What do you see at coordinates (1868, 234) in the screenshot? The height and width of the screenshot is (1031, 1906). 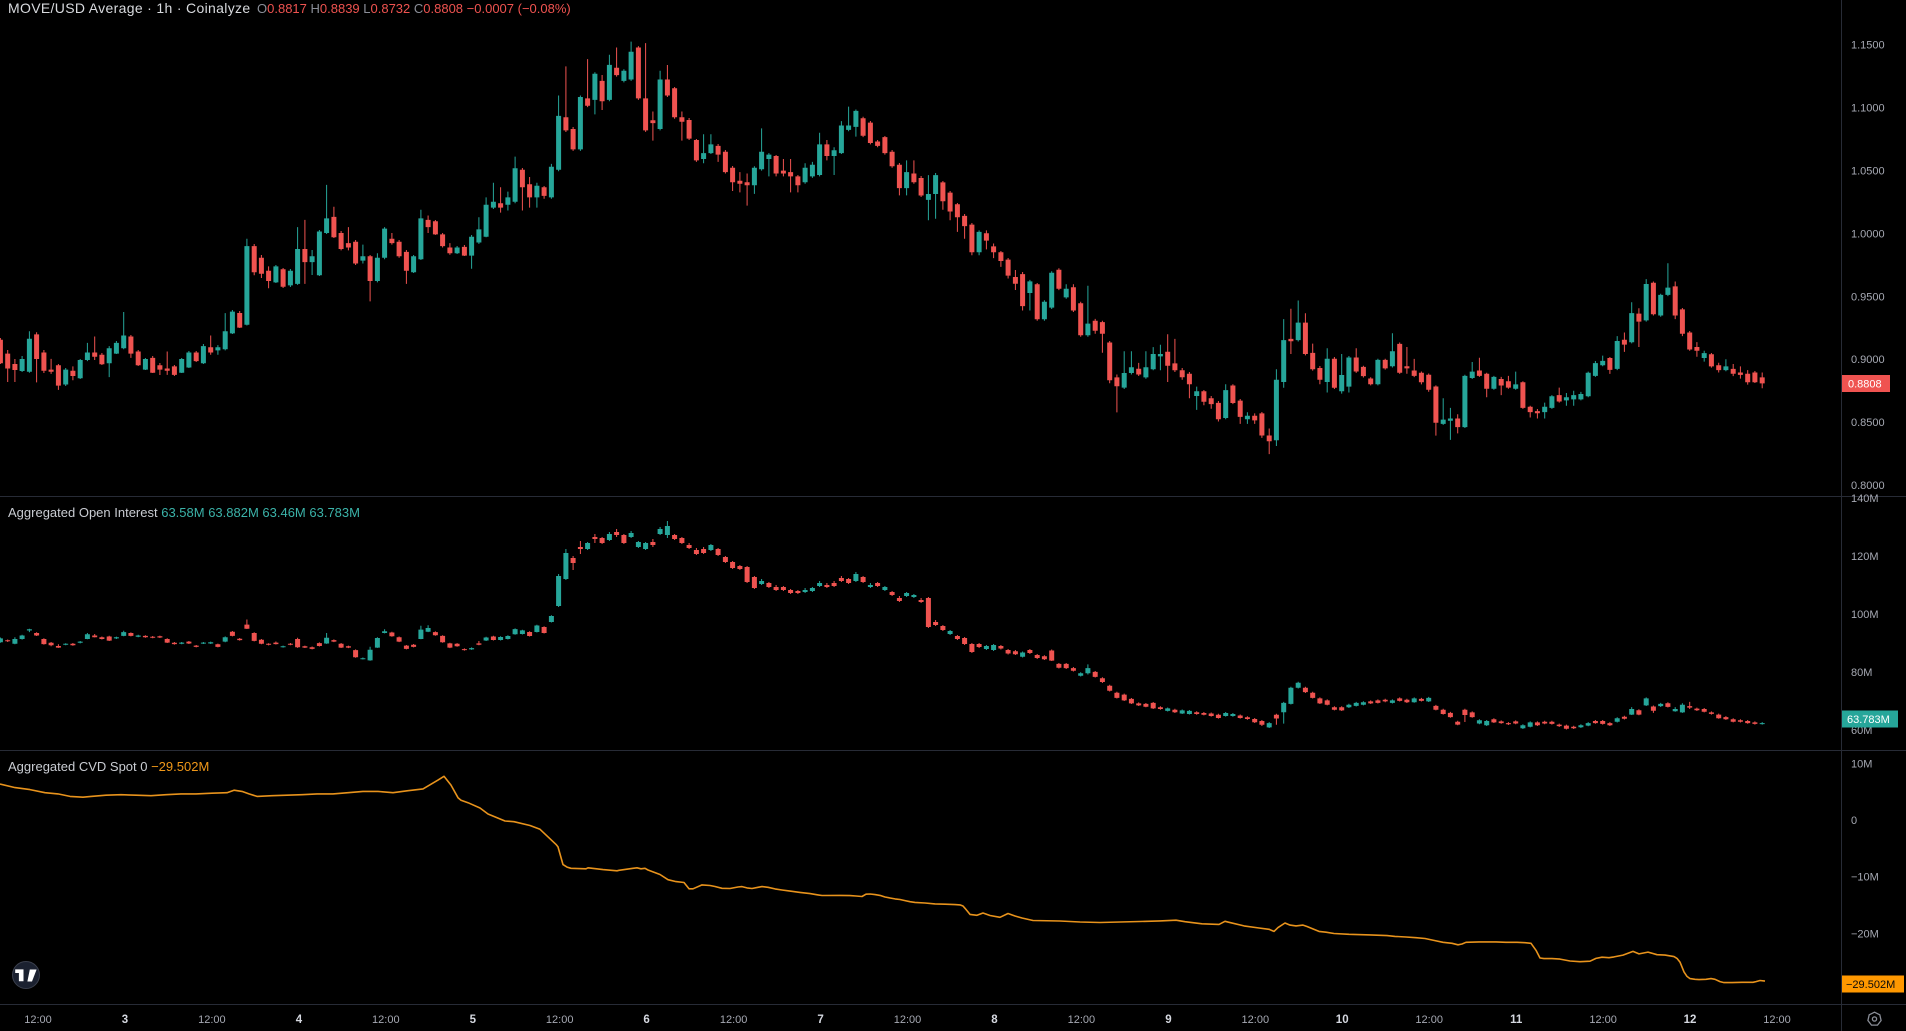 I see `svg-text: 1.0000` at bounding box center [1868, 234].